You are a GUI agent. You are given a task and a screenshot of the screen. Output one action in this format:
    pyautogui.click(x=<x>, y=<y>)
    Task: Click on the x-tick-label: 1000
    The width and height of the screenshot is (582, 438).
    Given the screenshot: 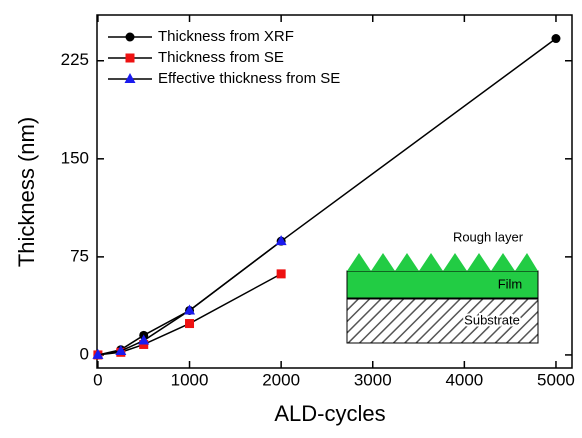 What is the action you would take?
    pyautogui.click(x=190, y=379)
    